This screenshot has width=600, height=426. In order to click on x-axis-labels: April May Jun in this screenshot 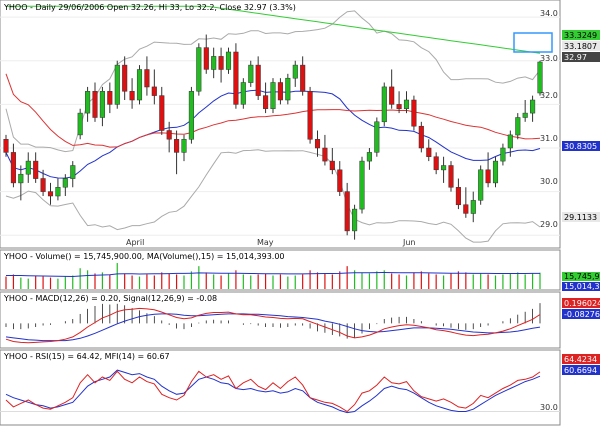, I will do `click(271, 242)`.